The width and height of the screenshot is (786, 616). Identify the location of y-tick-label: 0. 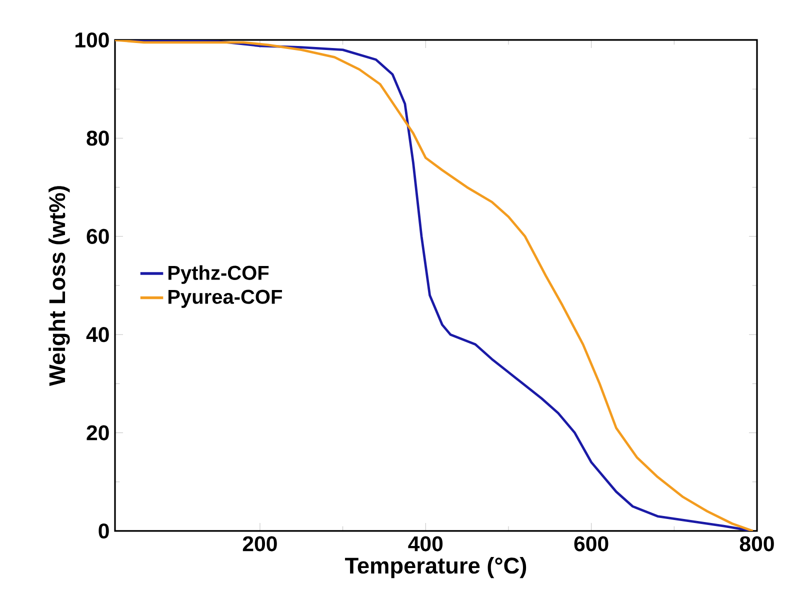
(103, 531).